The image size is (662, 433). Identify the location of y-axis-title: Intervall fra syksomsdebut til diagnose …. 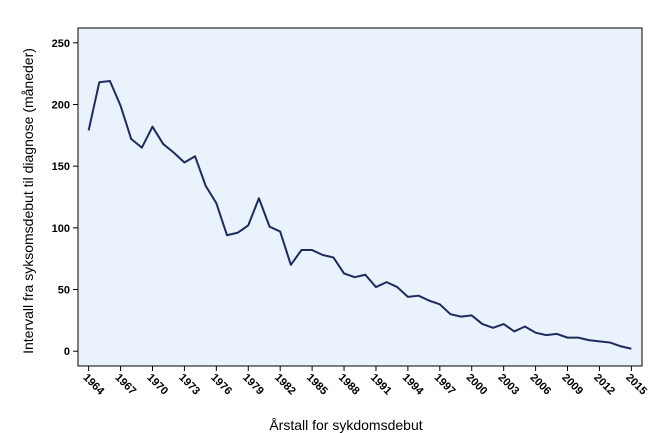
(28, 201).